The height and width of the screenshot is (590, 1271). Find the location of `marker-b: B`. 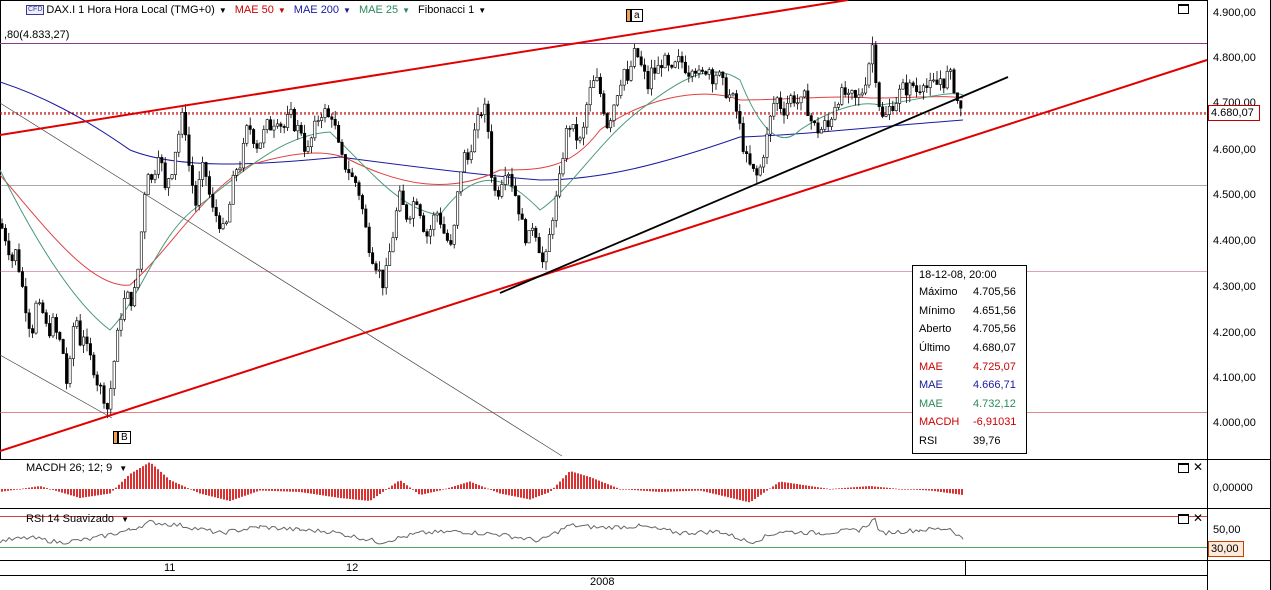

marker-b: B is located at coordinates (122, 437).